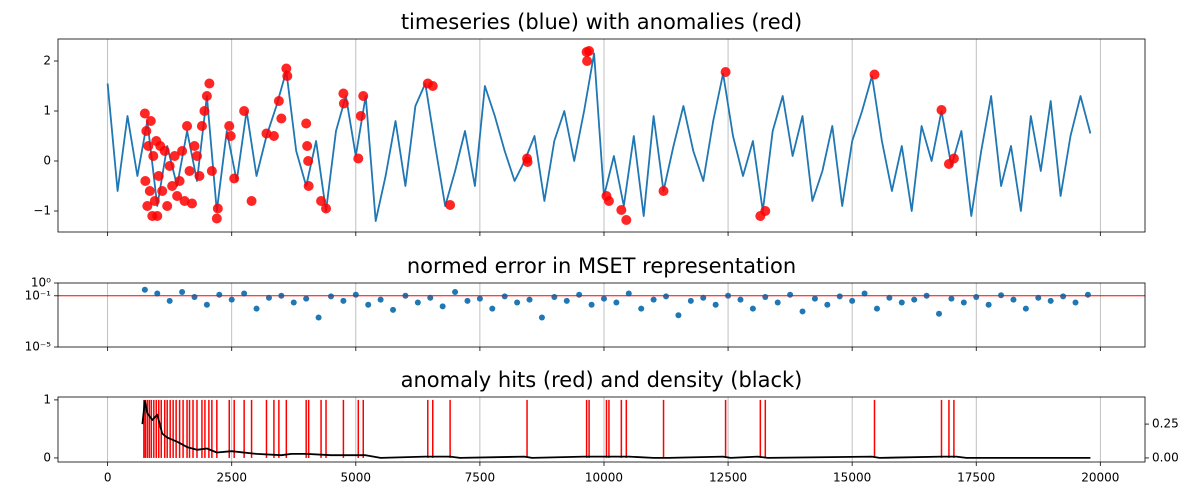  Describe the element at coordinates (601, 266) in the screenshot. I see `panel-title: normed error in MSET representation` at that location.